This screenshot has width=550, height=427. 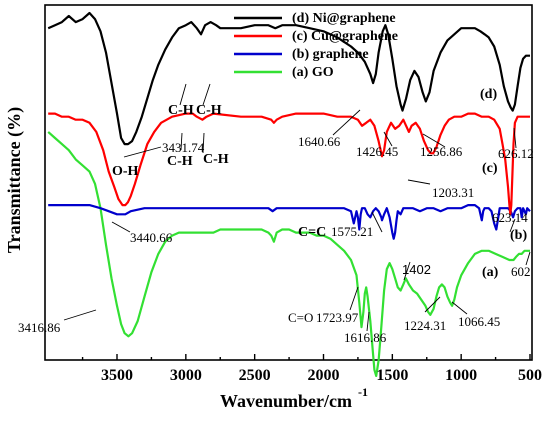 I want to click on x-tick-label: 2500, so click(x=255, y=375).